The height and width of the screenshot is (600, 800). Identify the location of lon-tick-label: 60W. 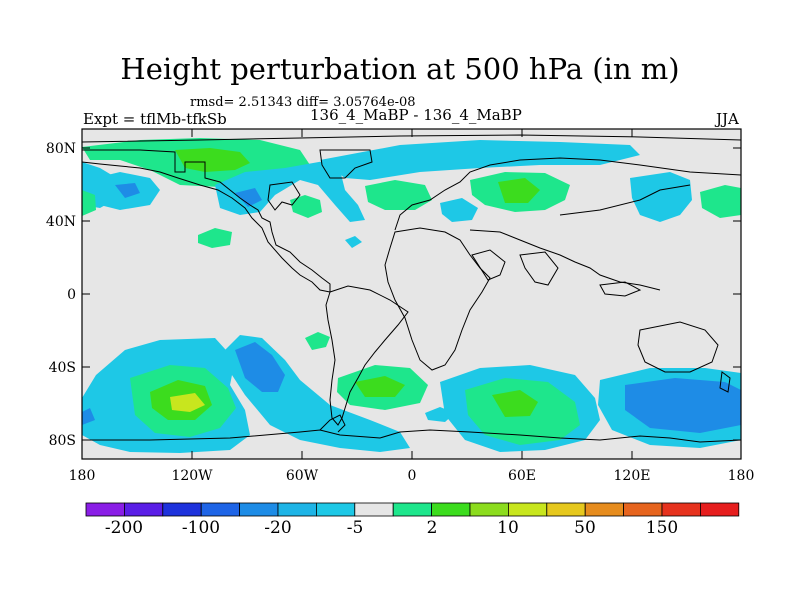
(302, 476).